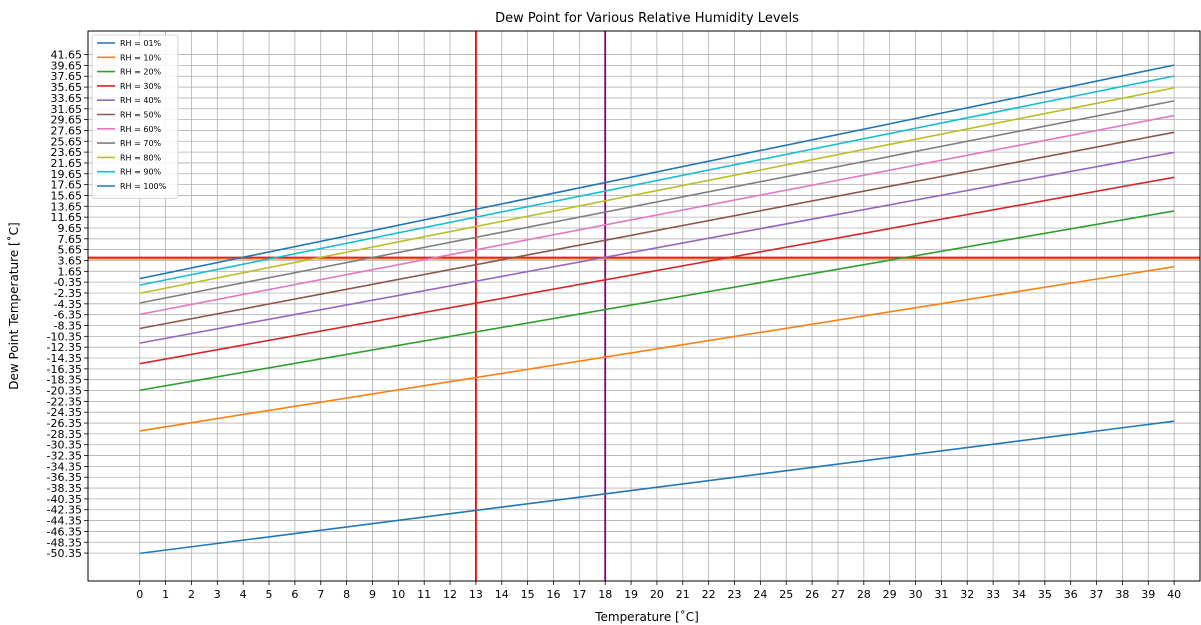  Describe the element at coordinates (64, 412) in the screenshot. I see `y-tick-label-33: -24.35` at that location.